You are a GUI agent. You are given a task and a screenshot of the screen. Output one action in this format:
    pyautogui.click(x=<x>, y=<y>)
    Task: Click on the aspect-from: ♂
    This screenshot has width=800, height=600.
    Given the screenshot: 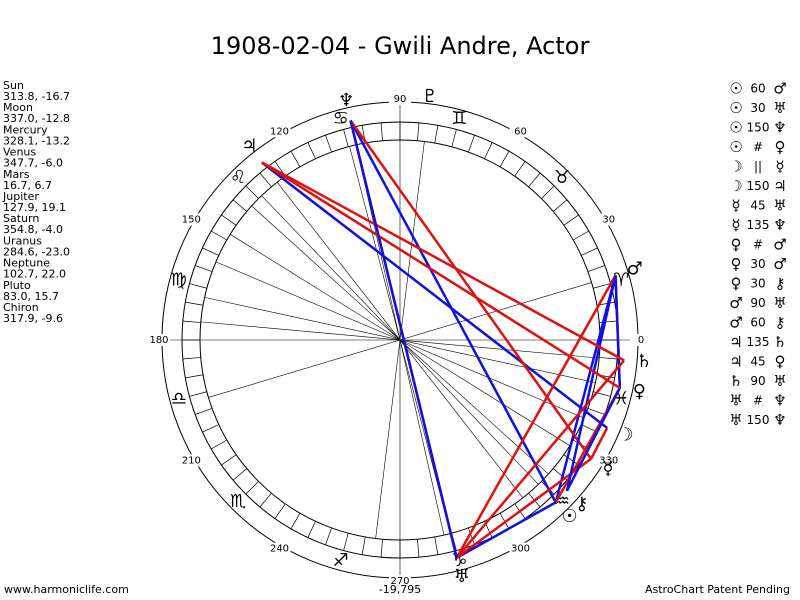 What is the action you would take?
    pyautogui.click(x=735, y=303)
    